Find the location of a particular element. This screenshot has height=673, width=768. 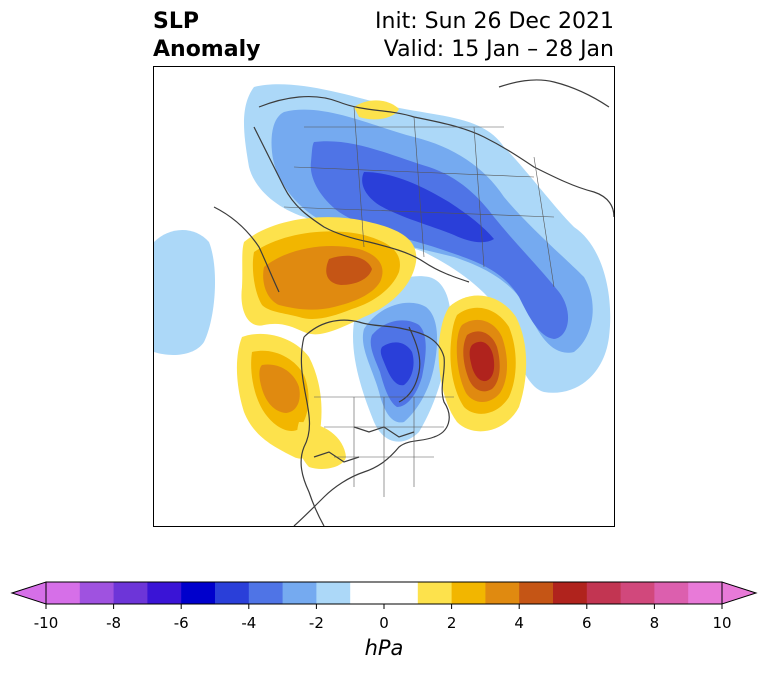

colorbar-tick-label: 2 is located at coordinates (451, 623).